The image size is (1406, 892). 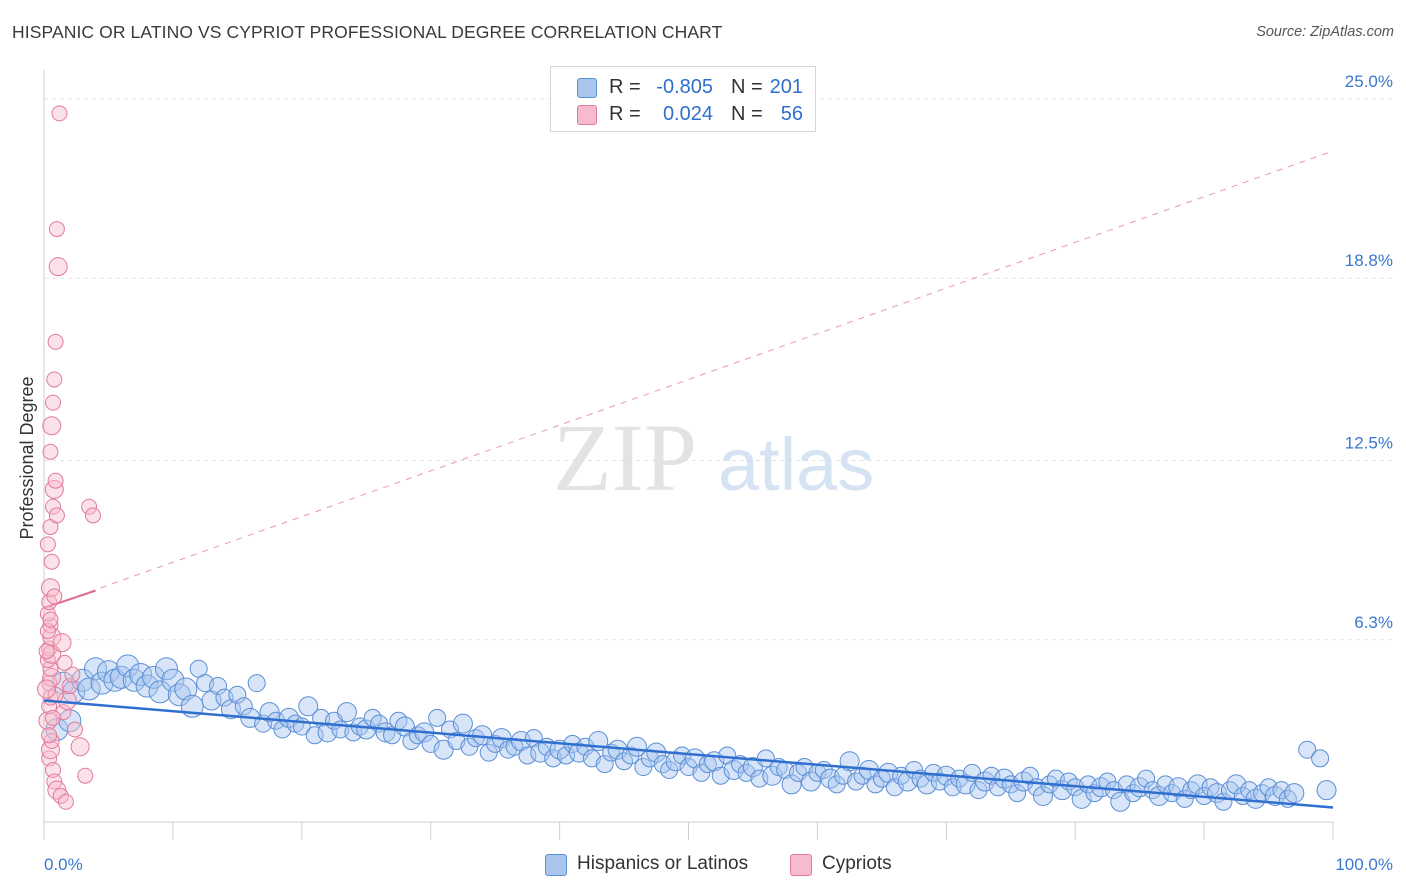 I want to click on y-tick-label: 6.3%, so click(x=1373, y=622).